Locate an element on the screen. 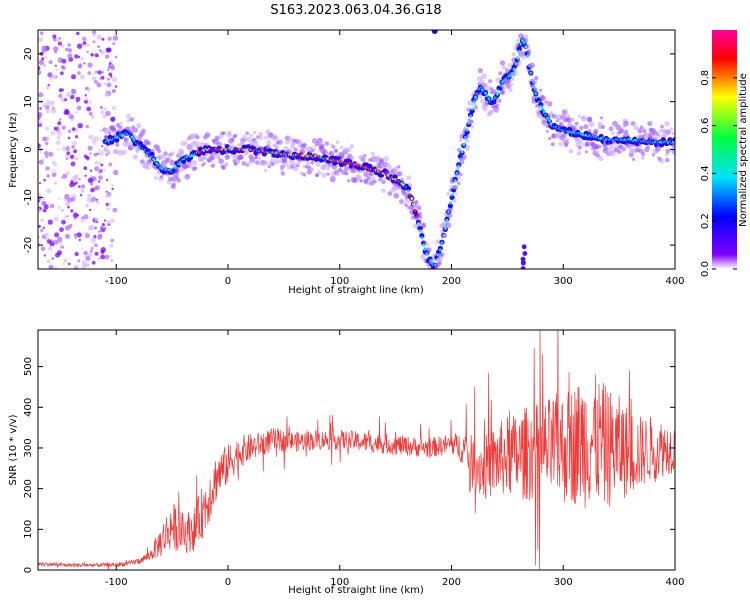 The image size is (750, 600). spectrogram-x-tick-label: 400 is located at coordinates (674, 281).